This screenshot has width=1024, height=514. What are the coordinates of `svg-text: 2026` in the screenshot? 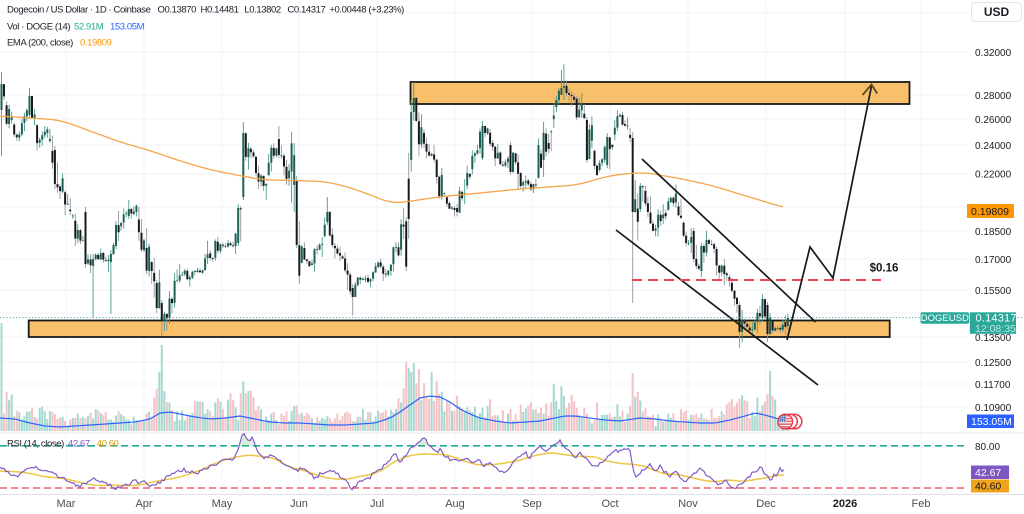 It's located at (845, 504).